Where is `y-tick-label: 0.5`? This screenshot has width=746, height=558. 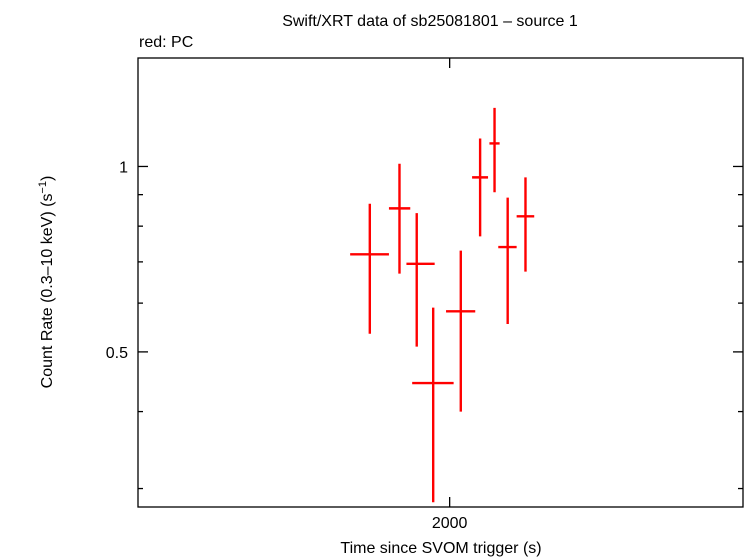
y-tick-label: 0.5 is located at coordinates (117, 353).